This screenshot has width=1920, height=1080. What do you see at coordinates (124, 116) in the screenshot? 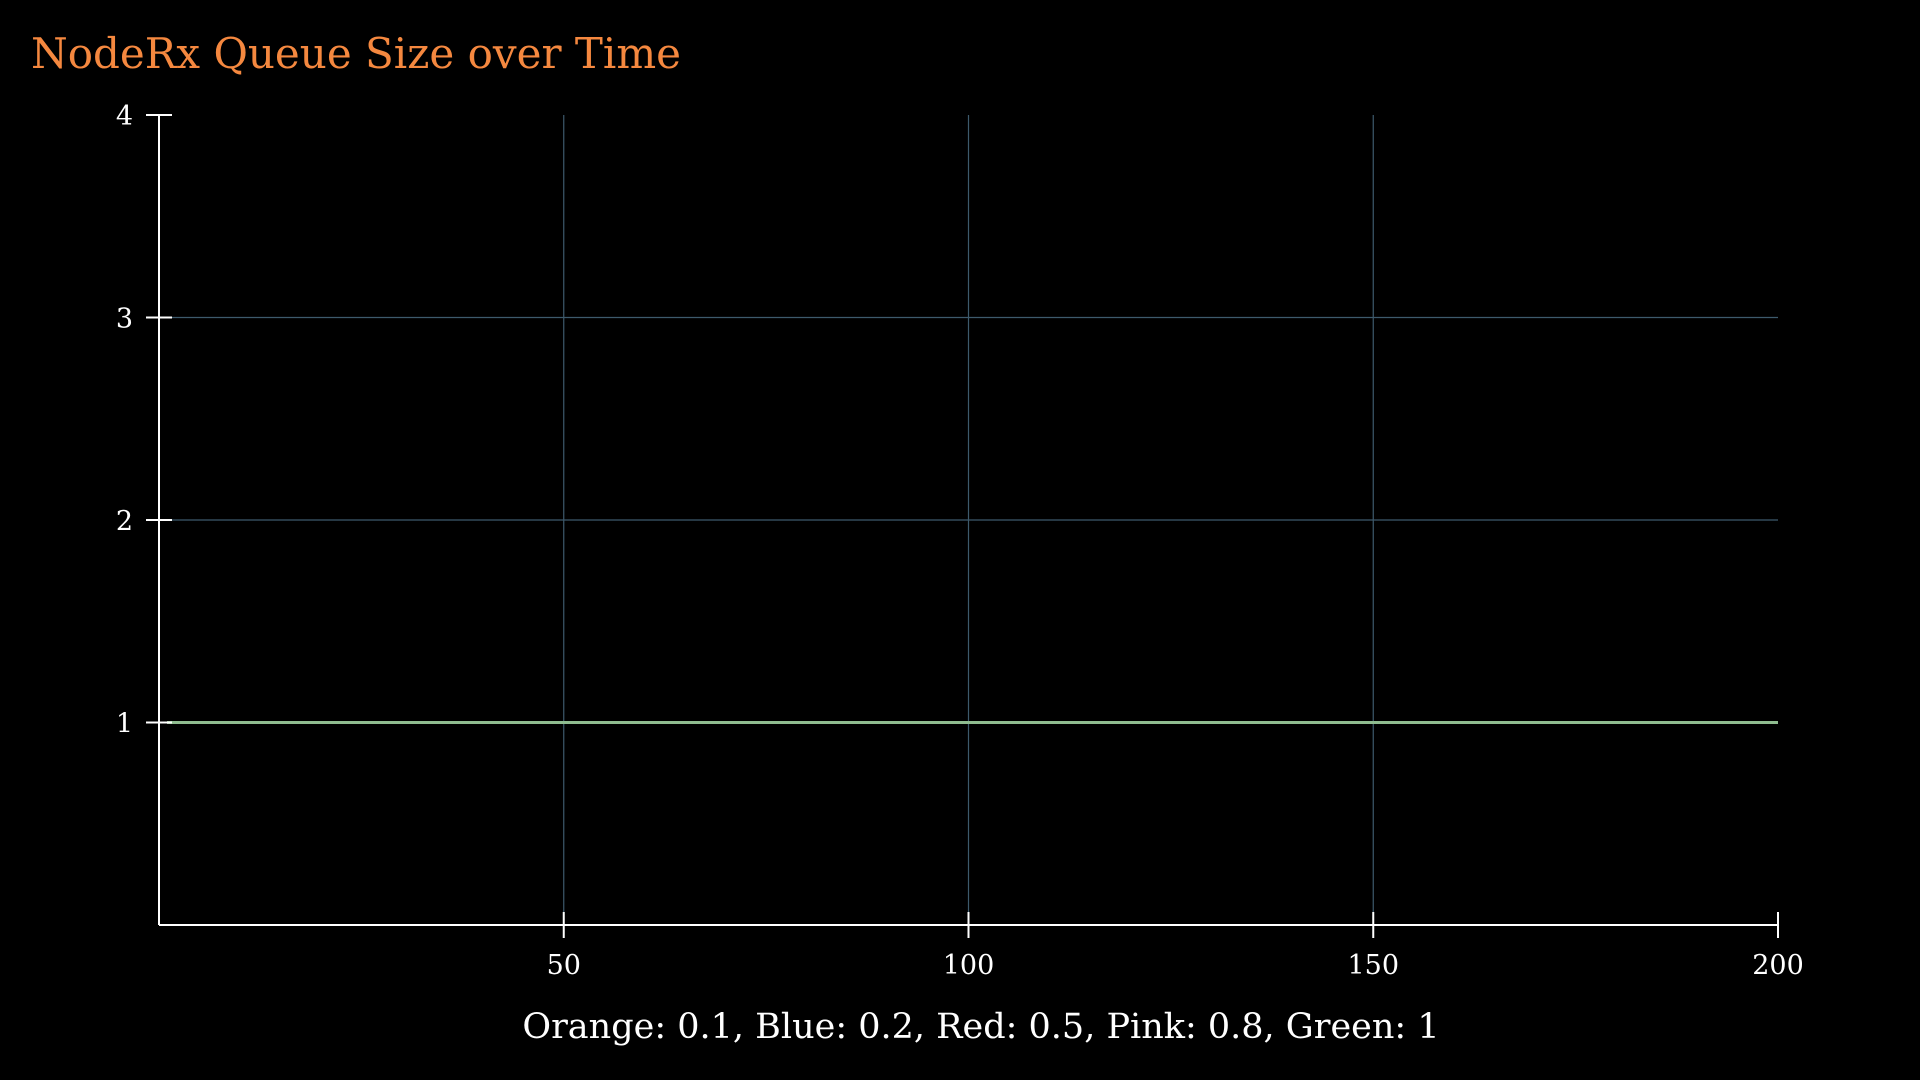
I see `y-tick-label: 4` at bounding box center [124, 116].